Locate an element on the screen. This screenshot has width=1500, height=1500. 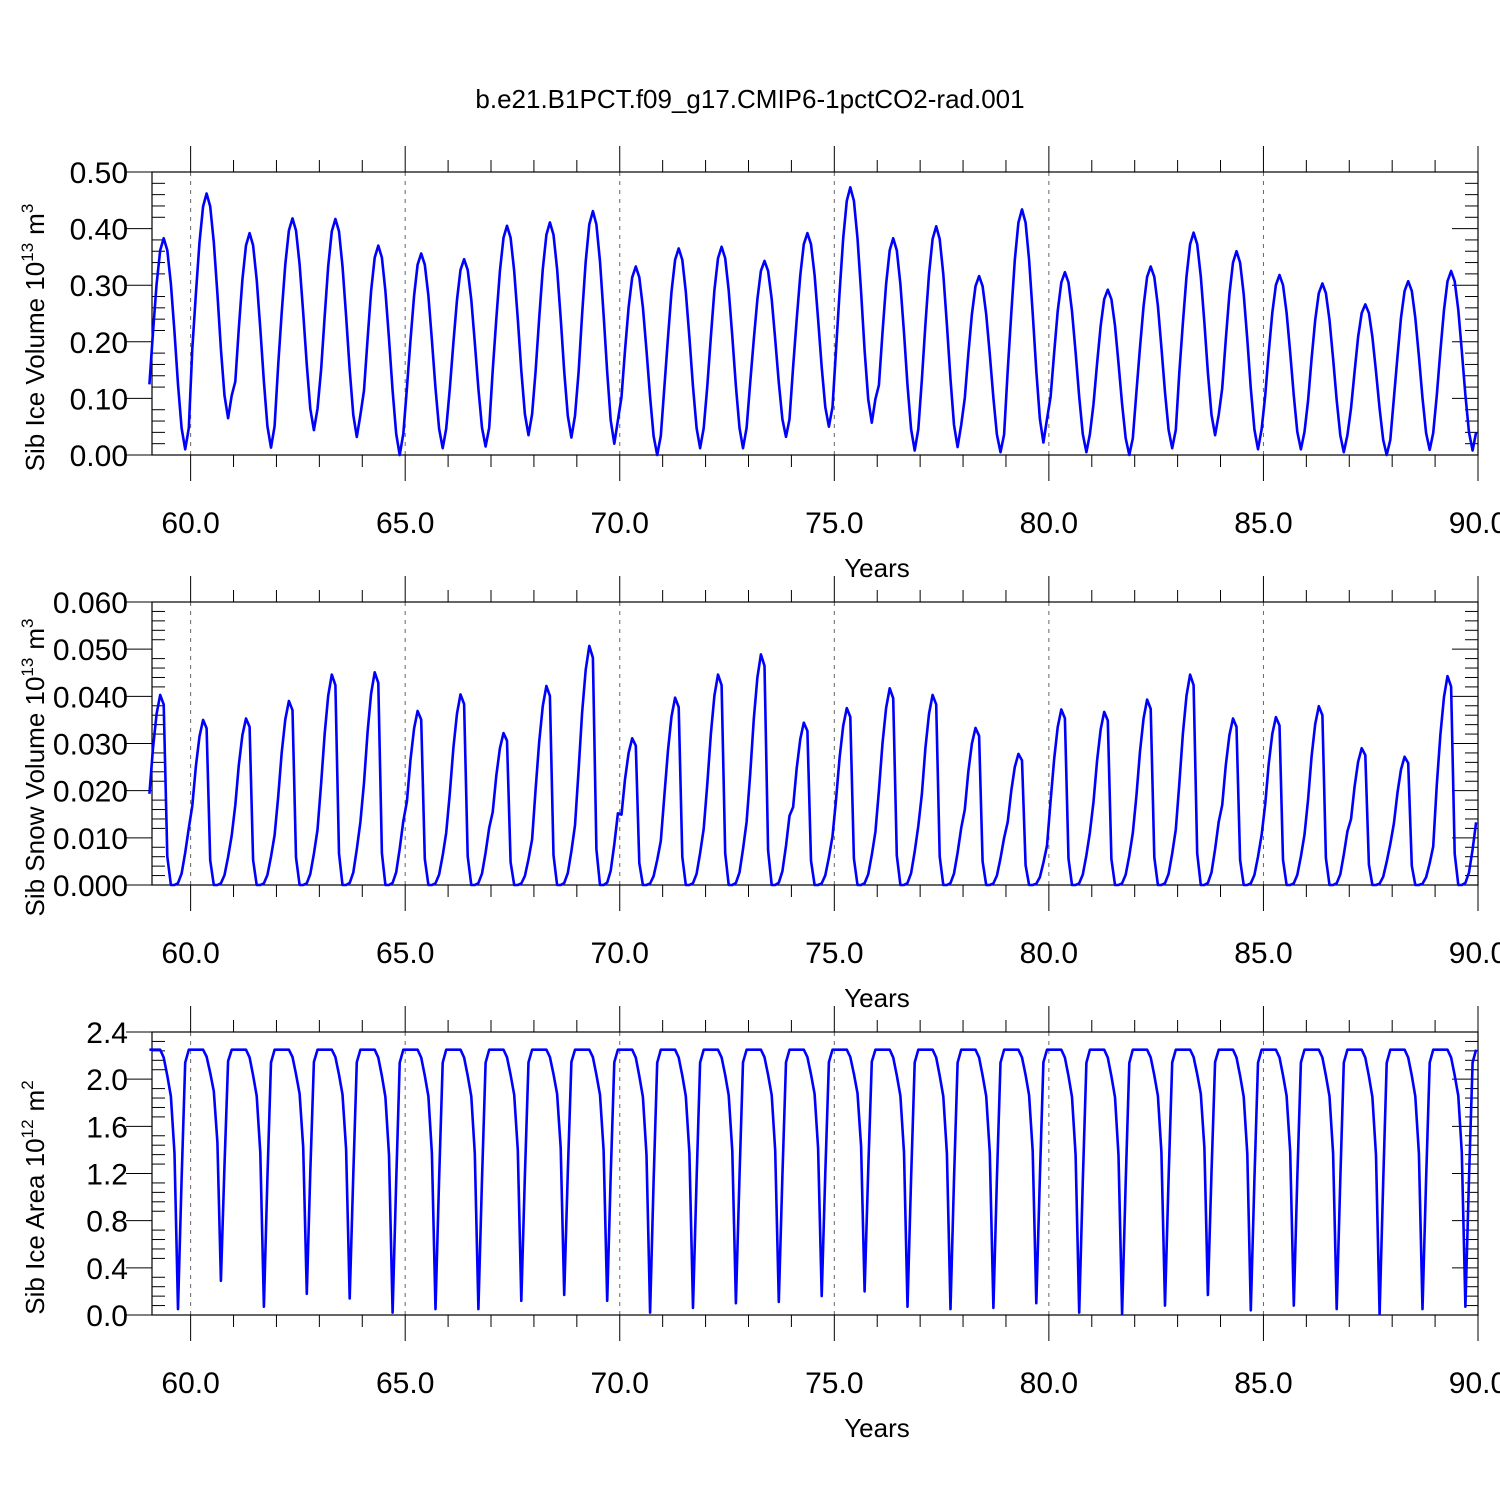
y-tick-label: 0.10 is located at coordinates (99, 399).